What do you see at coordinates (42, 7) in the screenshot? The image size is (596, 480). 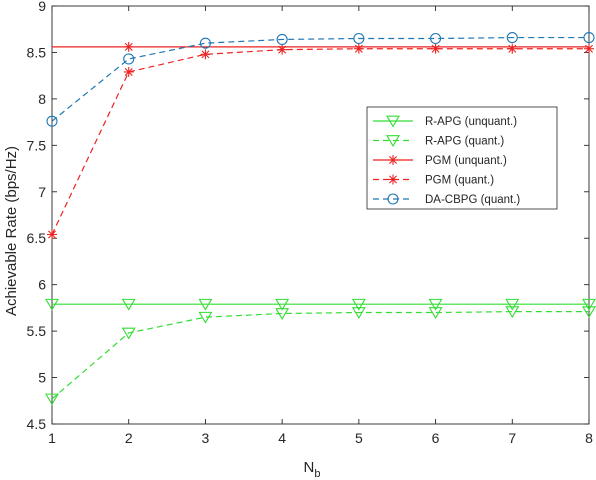 I see `y-tick-label: 9` at bounding box center [42, 7].